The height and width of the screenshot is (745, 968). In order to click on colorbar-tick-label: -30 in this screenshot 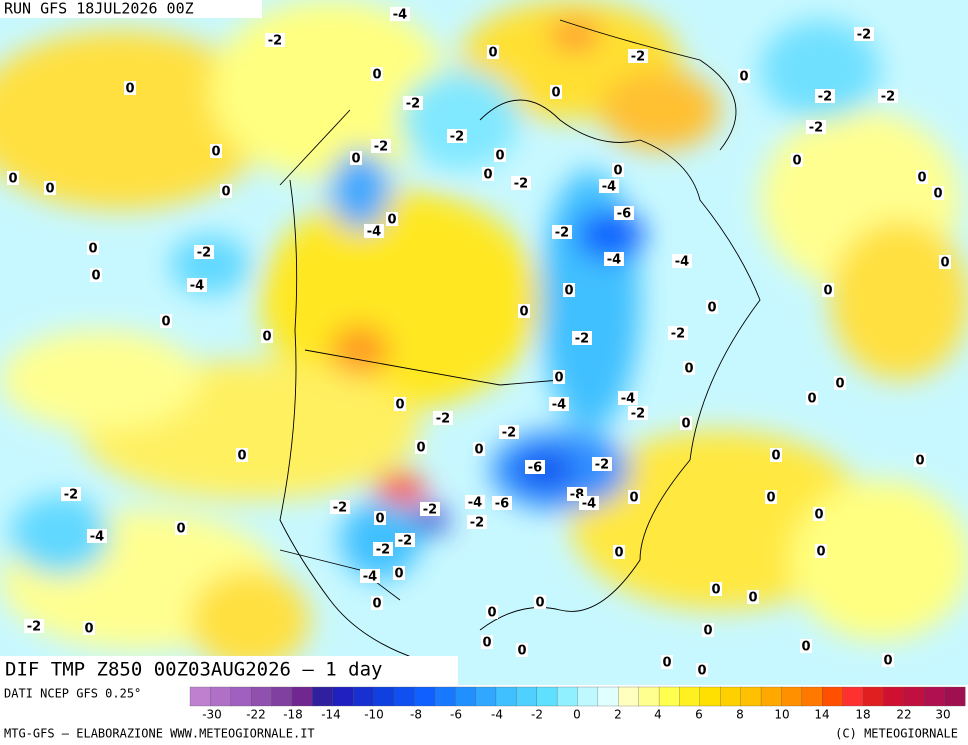, I will do `click(212, 715)`.